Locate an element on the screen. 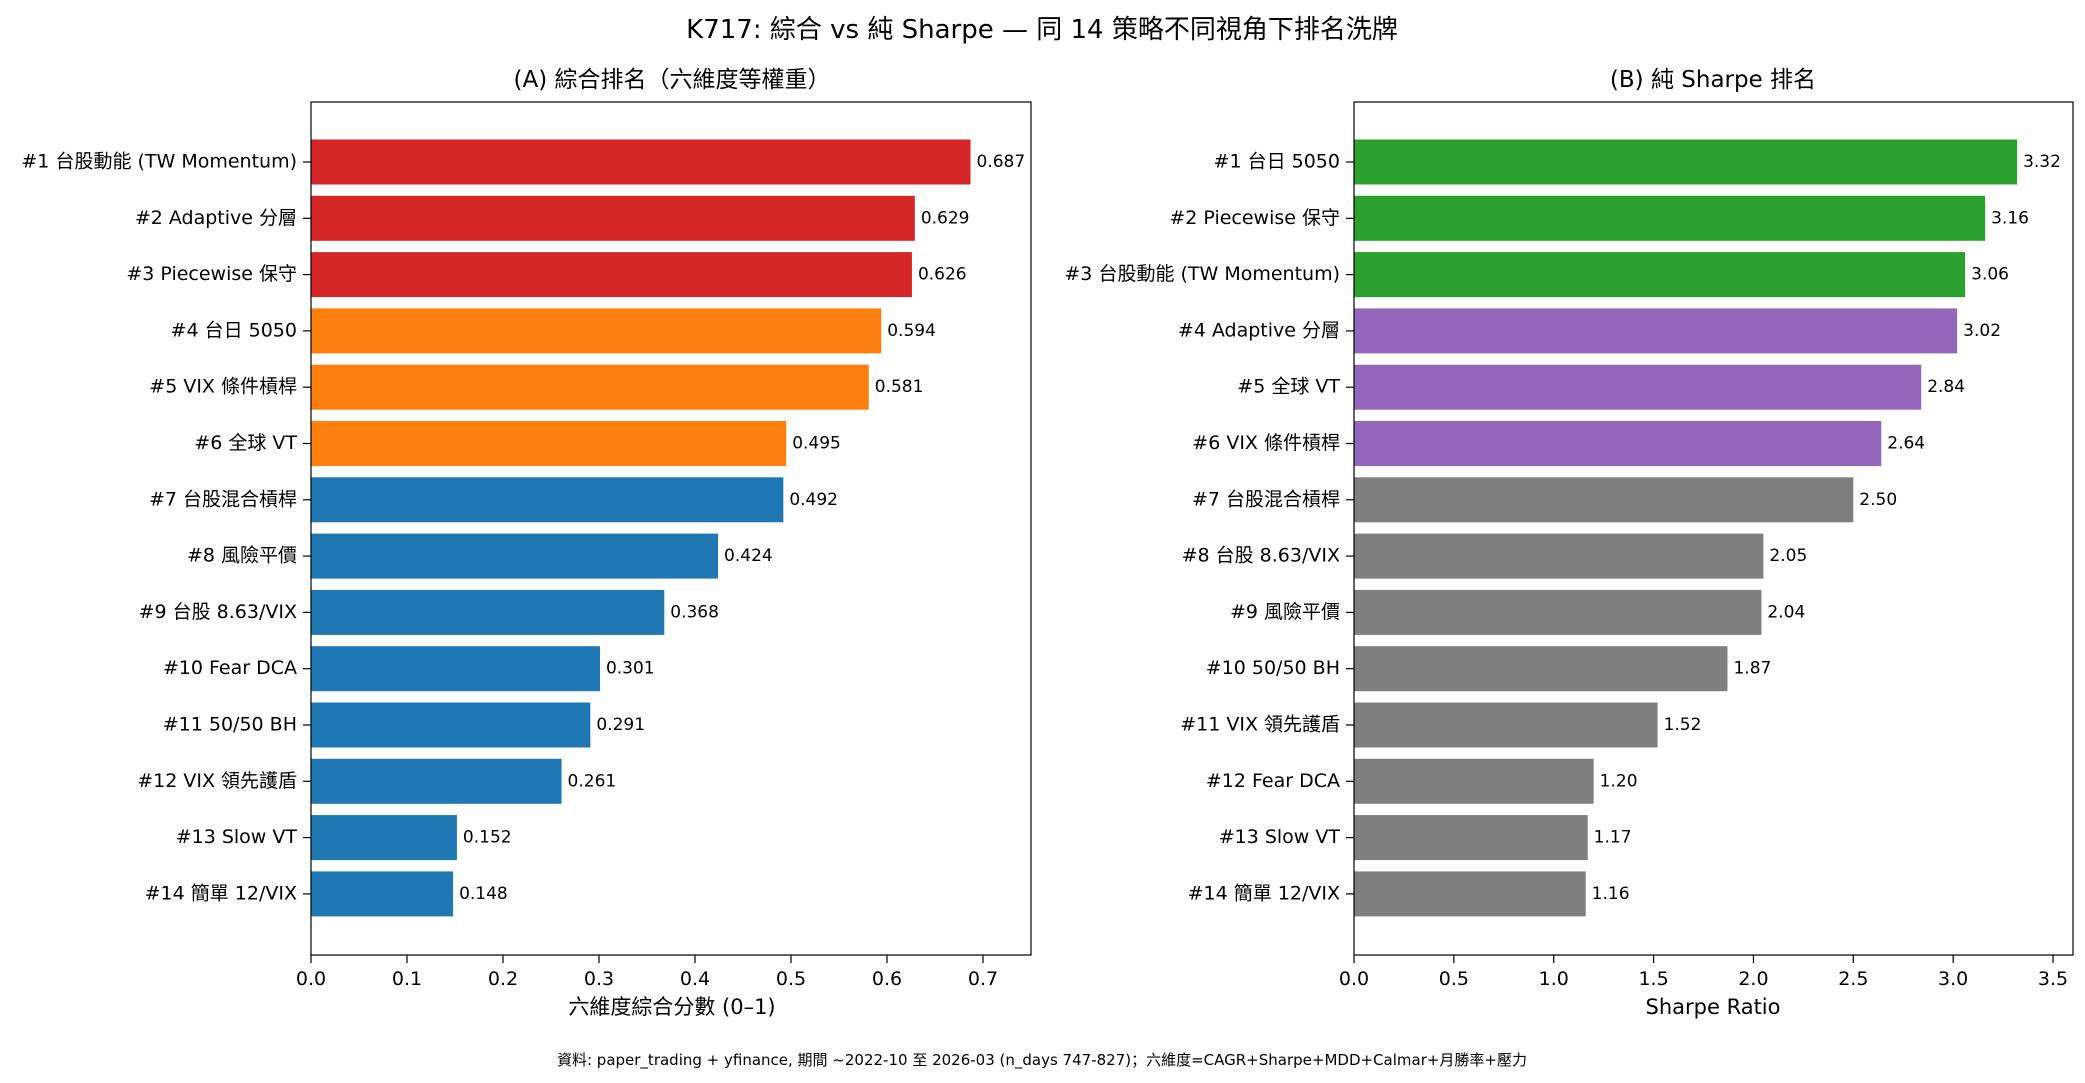 The height and width of the screenshot is (1083, 2085). panel-b-category-label-8: #8 台股 8.63/VIX is located at coordinates (1261, 556).